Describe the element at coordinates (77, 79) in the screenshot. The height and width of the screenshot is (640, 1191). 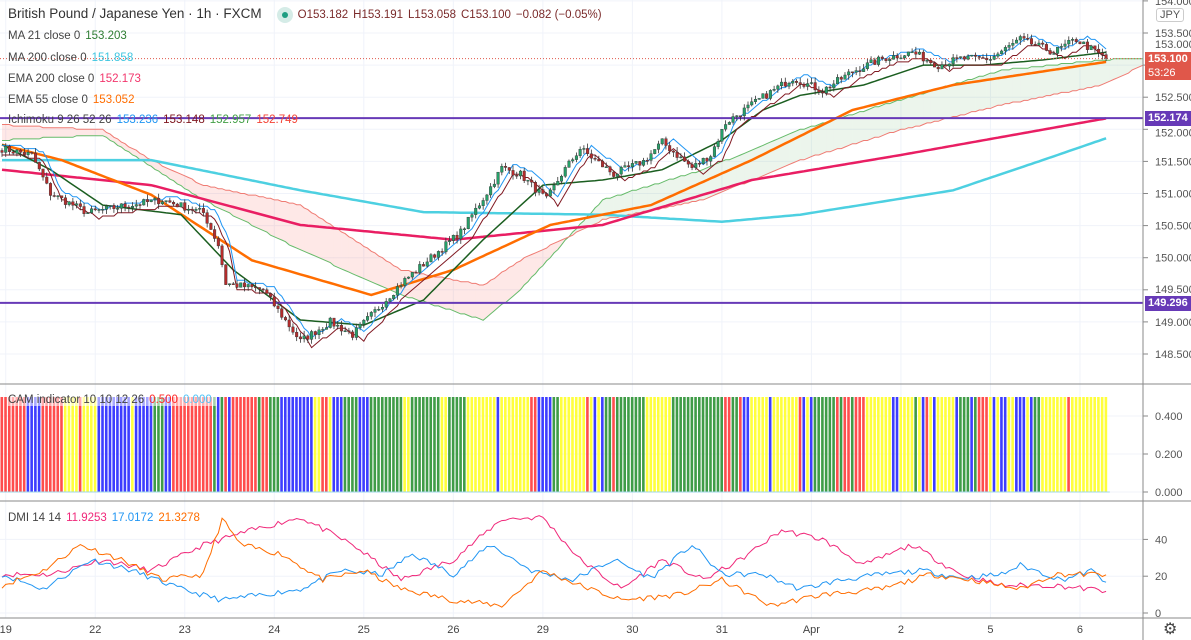
I see `legend-ema200: EMA 200 close 0 152.173` at that location.